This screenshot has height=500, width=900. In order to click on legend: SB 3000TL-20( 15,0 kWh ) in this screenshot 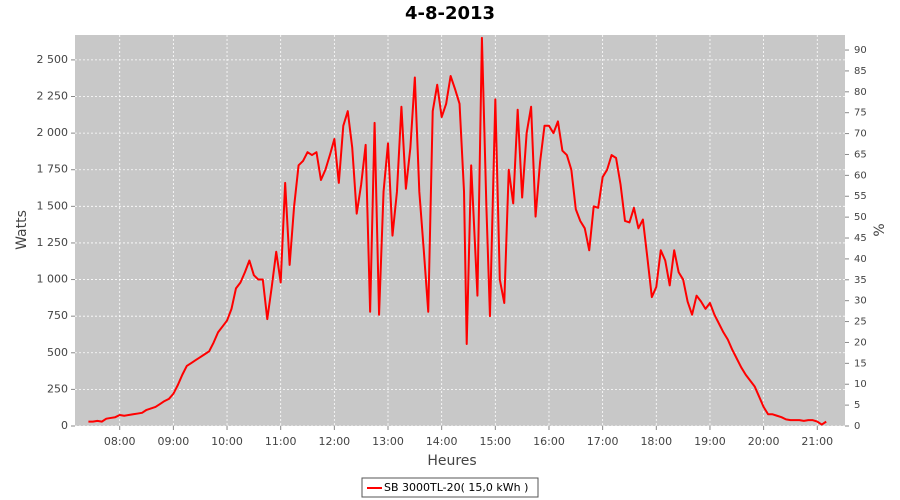, I will do `click(450, 487)`.